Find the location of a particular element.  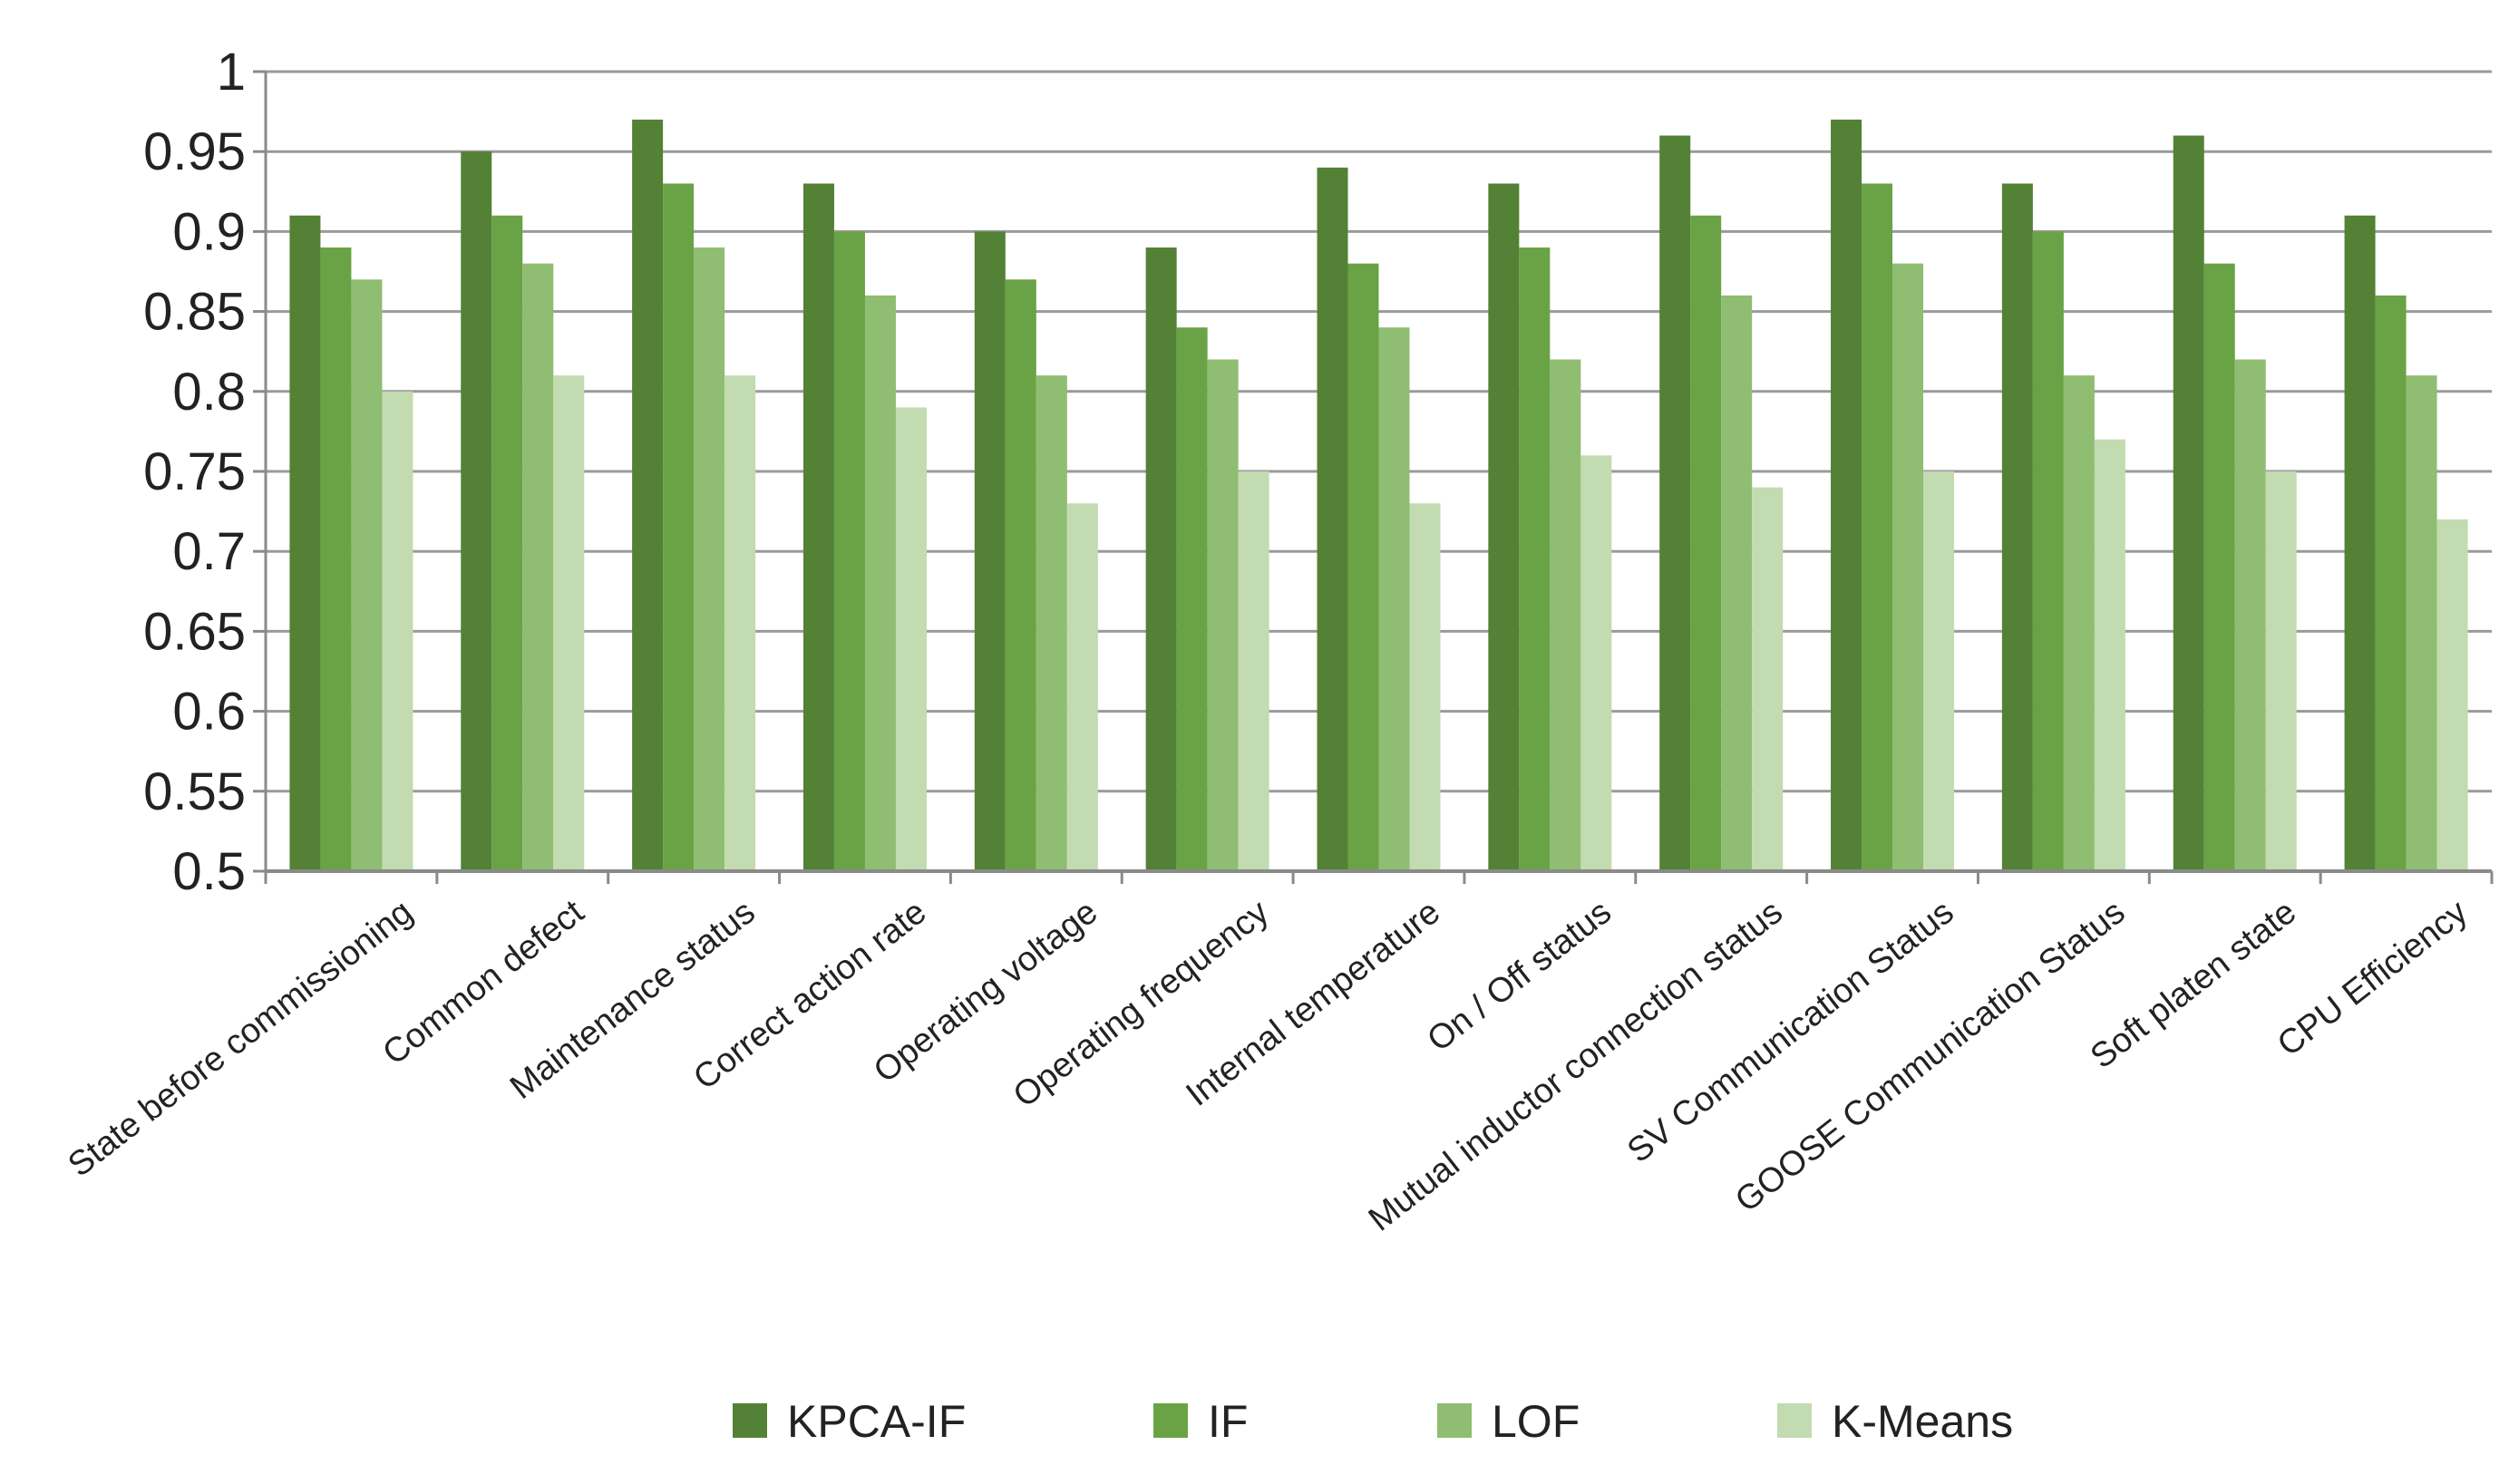

x-category-label: State before commissioning is located at coordinates (241, 1039).